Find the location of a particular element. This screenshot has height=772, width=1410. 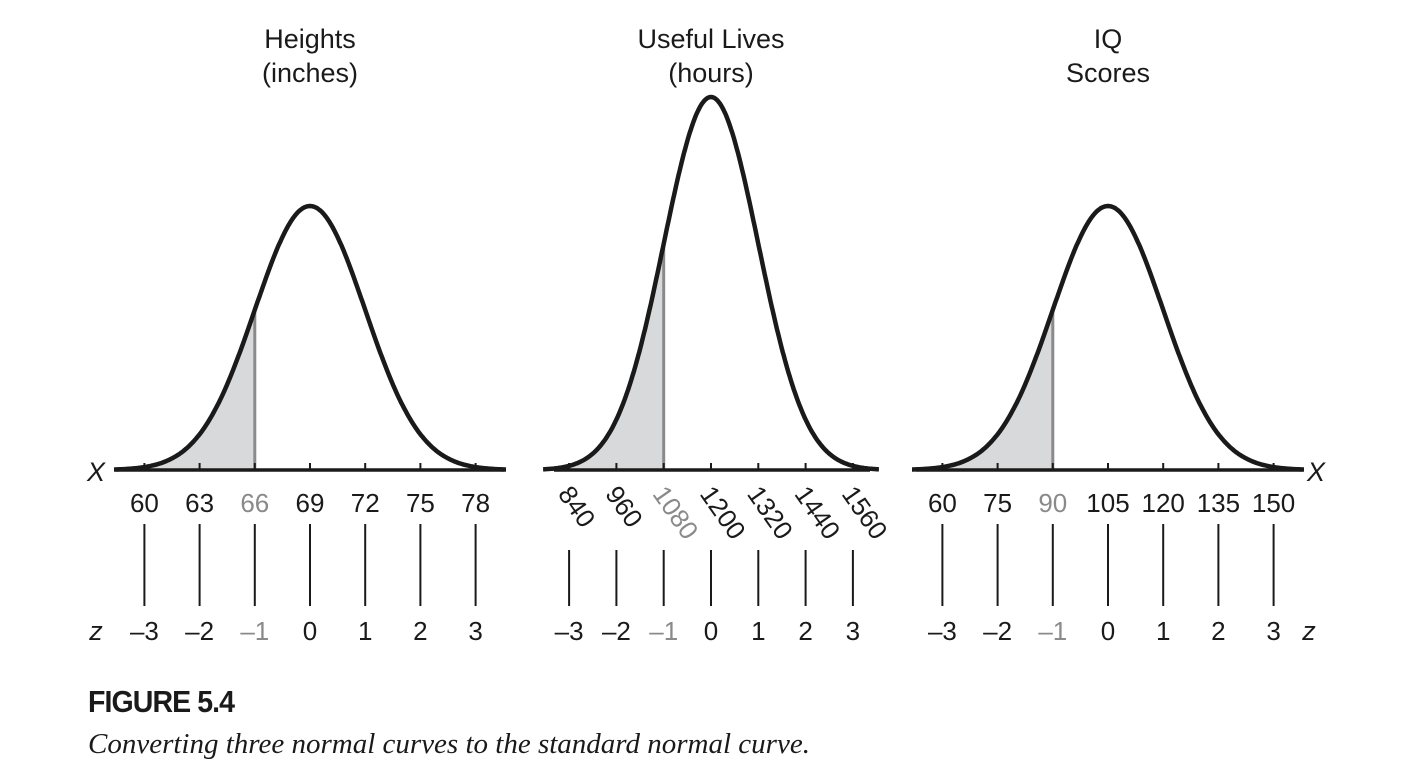

x-tick-label: 90 is located at coordinates (1052, 503).